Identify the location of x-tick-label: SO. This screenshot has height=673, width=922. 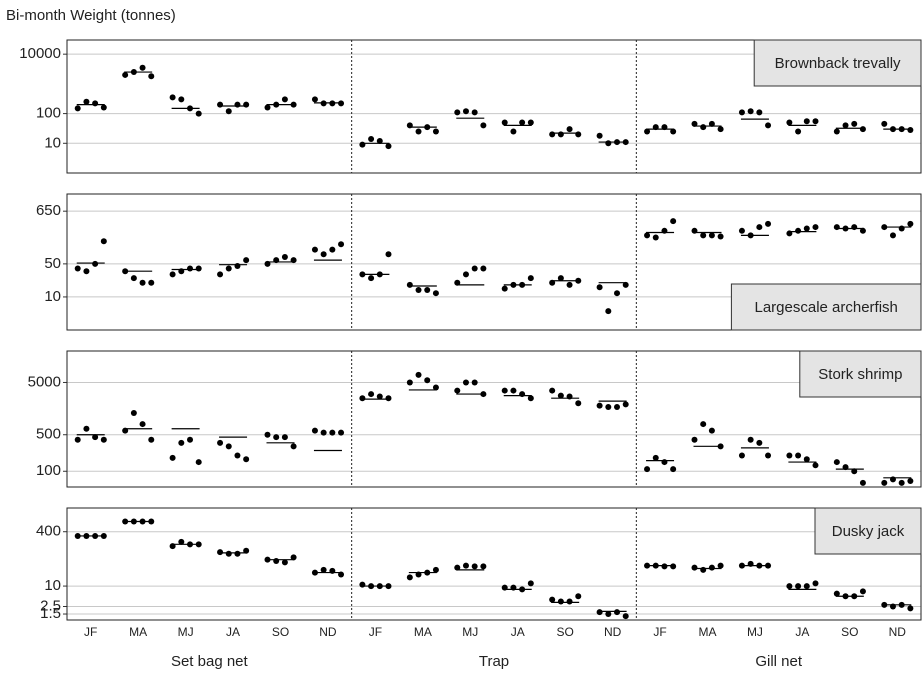
(280, 632).